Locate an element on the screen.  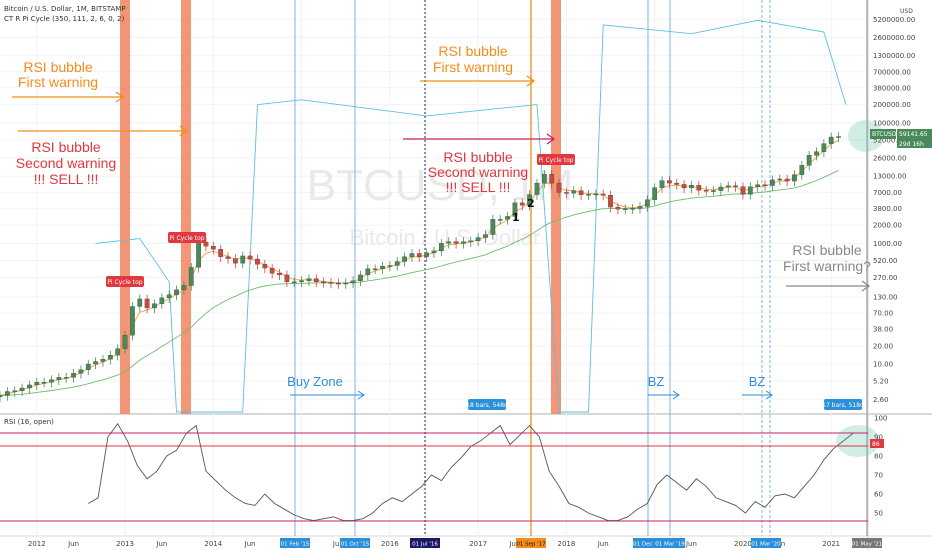
wave-label-2: 2 is located at coordinates (531, 203).